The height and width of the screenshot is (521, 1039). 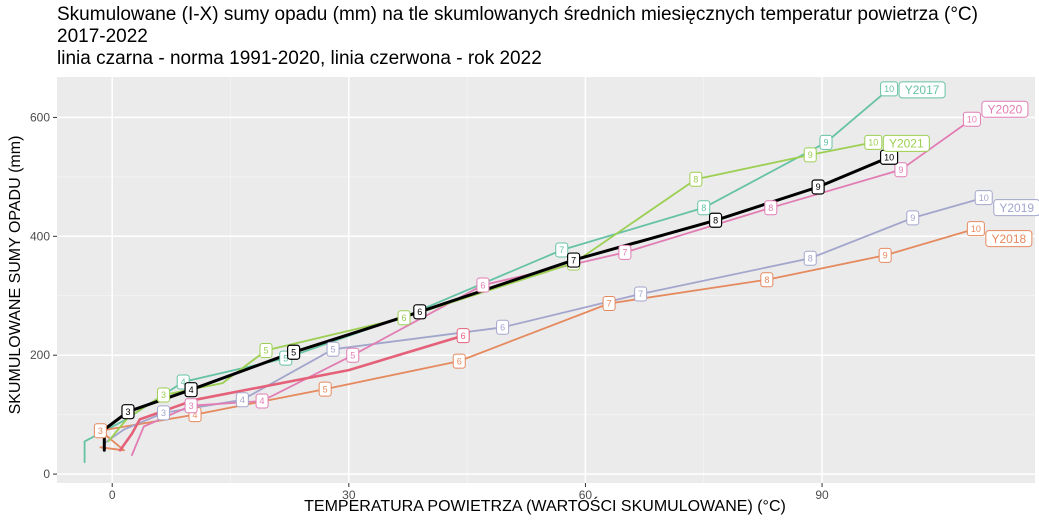 I want to click on point-label-y2022: 6, so click(x=463, y=336).